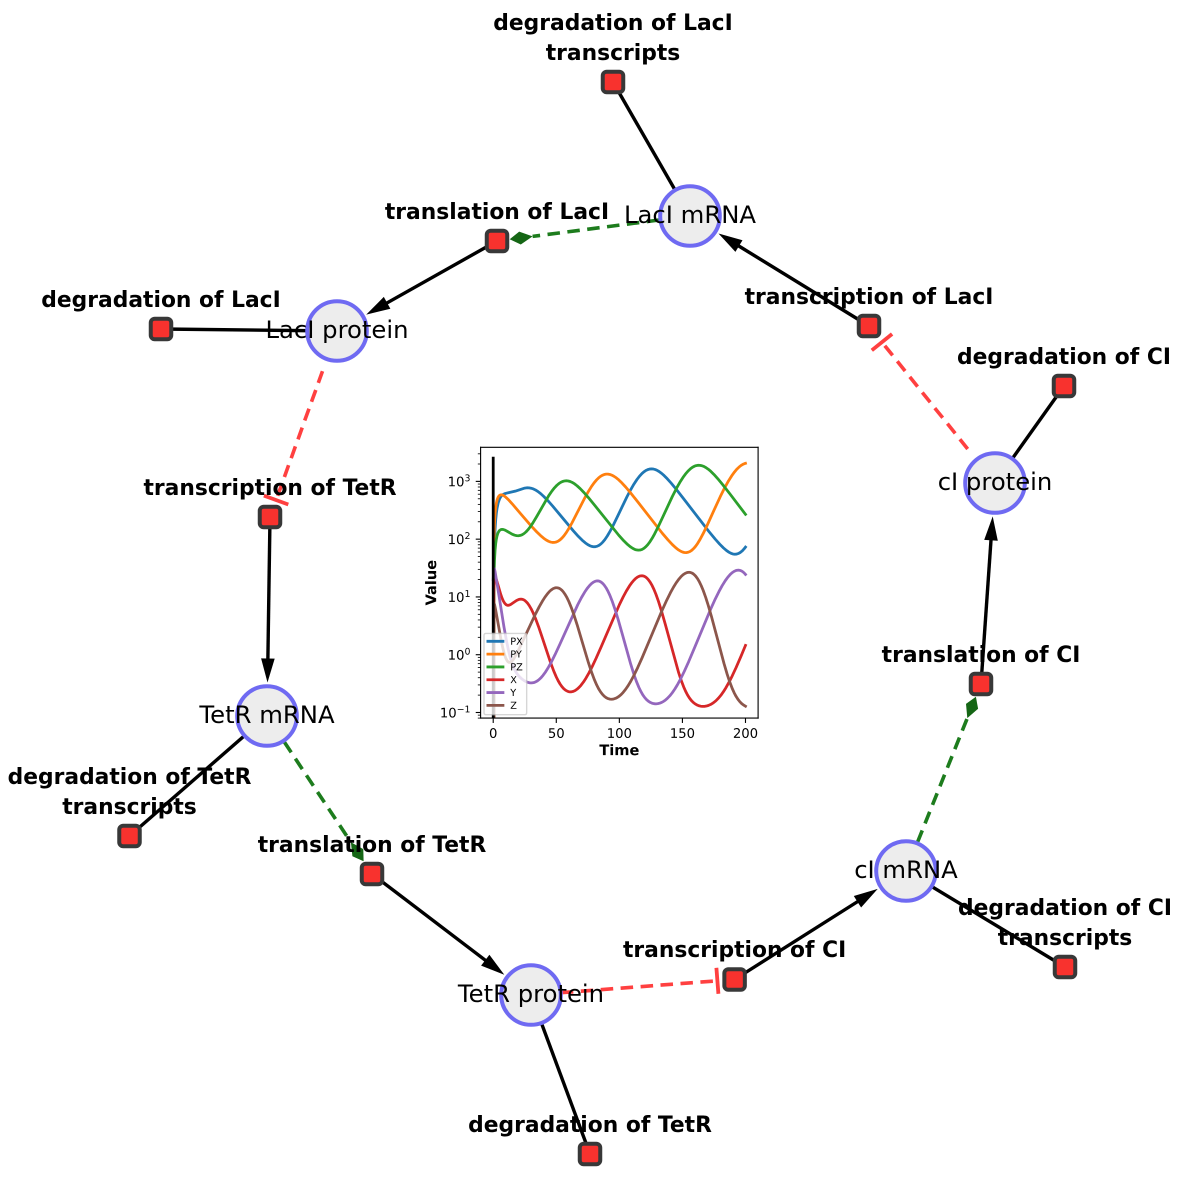  What do you see at coordinates (906, 869) in the screenshot?
I see `svg-text: cI mRNA` at bounding box center [906, 869].